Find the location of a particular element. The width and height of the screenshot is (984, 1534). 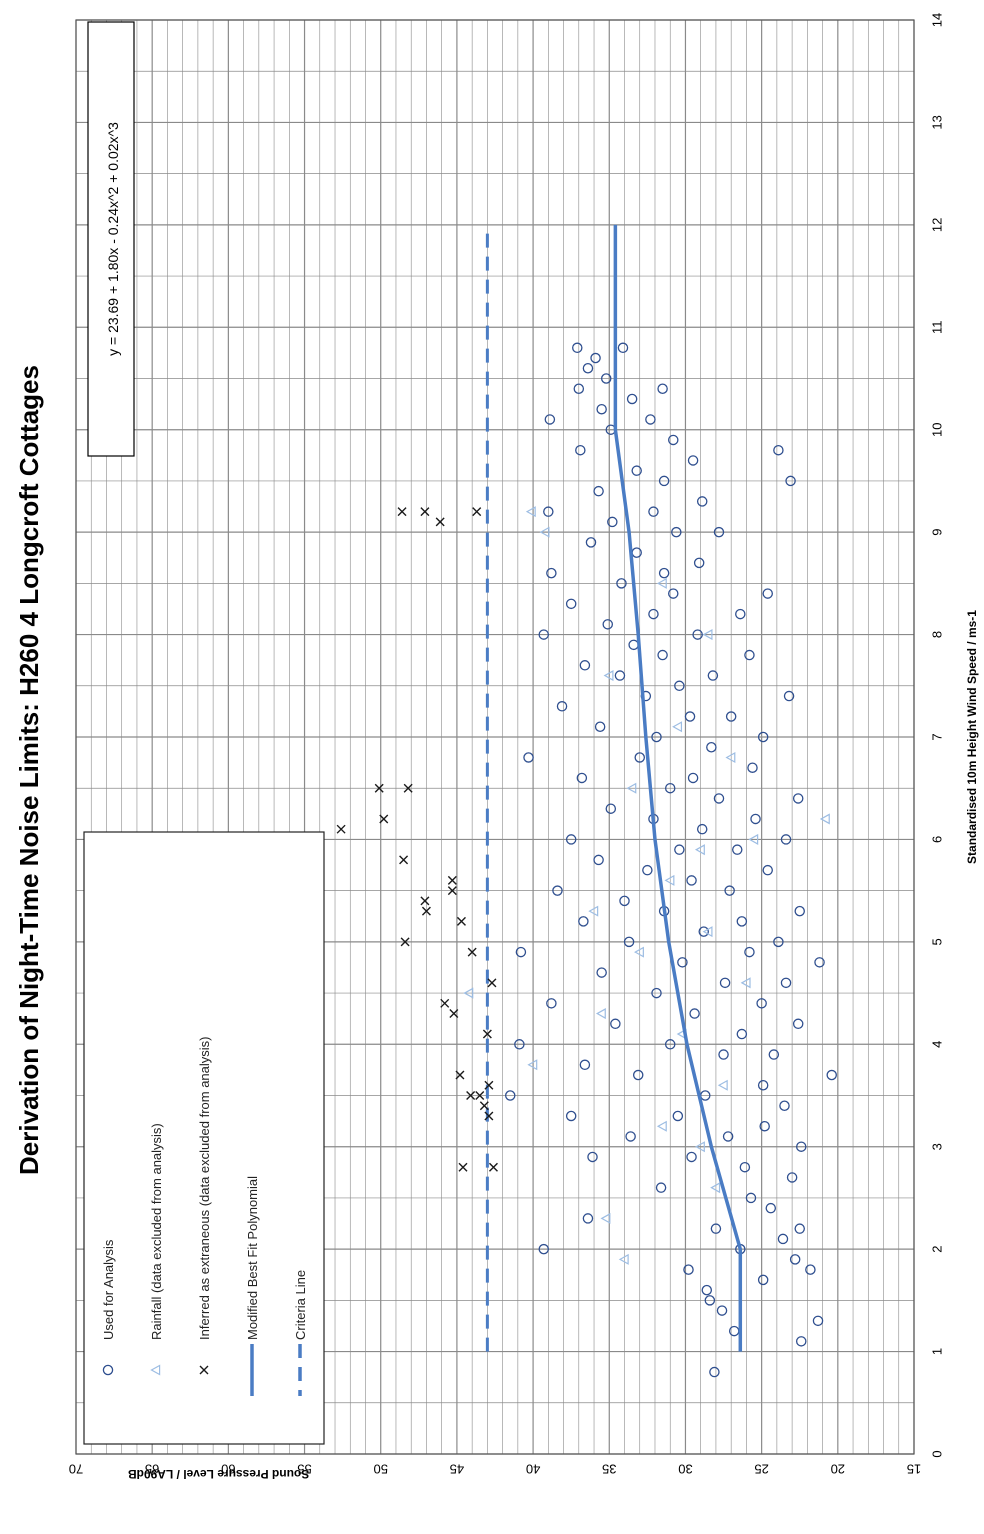

best-fit-line is located at coordinates (678, 788).